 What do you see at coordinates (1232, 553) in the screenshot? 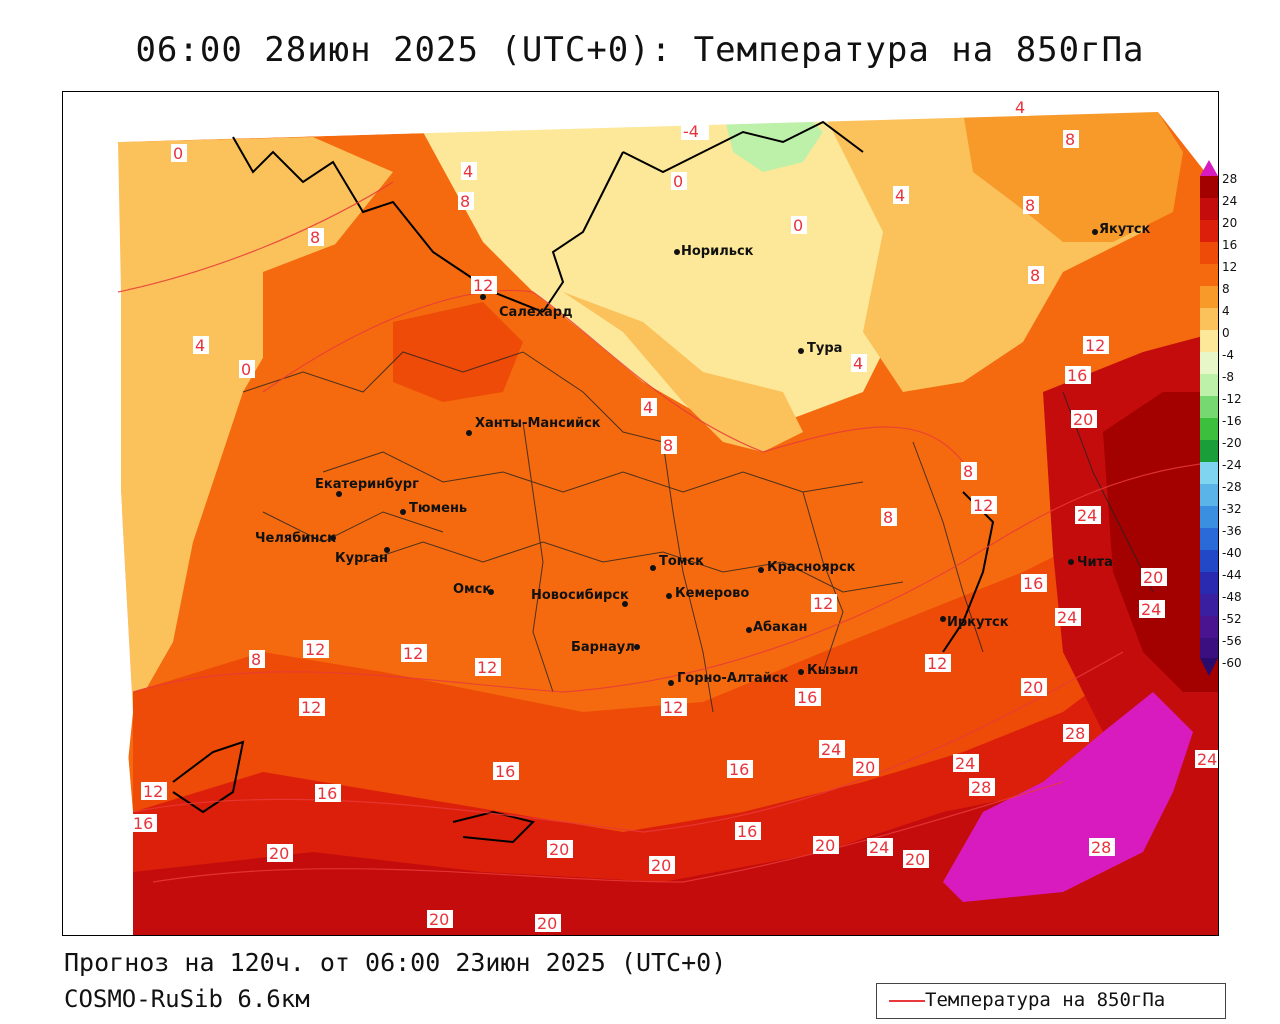
I see `colorbar-label: -40` at bounding box center [1232, 553].